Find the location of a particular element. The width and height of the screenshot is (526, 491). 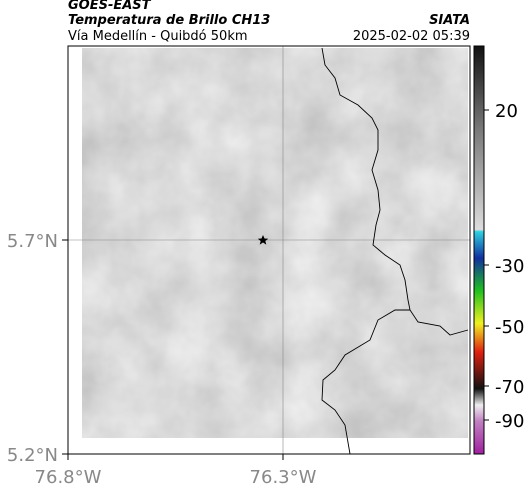

source: SIATA is located at coordinates (449, 20).